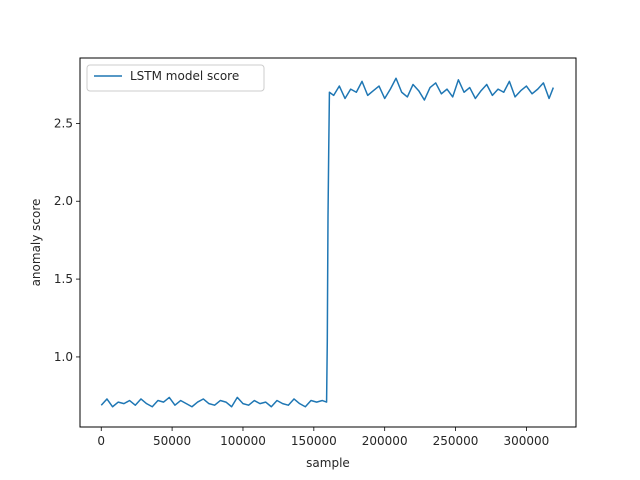 The width and height of the screenshot is (640, 480). Describe the element at coordinates (385, 441) in the screenshot. I see `x-tick-label-4: 200000` at that location.